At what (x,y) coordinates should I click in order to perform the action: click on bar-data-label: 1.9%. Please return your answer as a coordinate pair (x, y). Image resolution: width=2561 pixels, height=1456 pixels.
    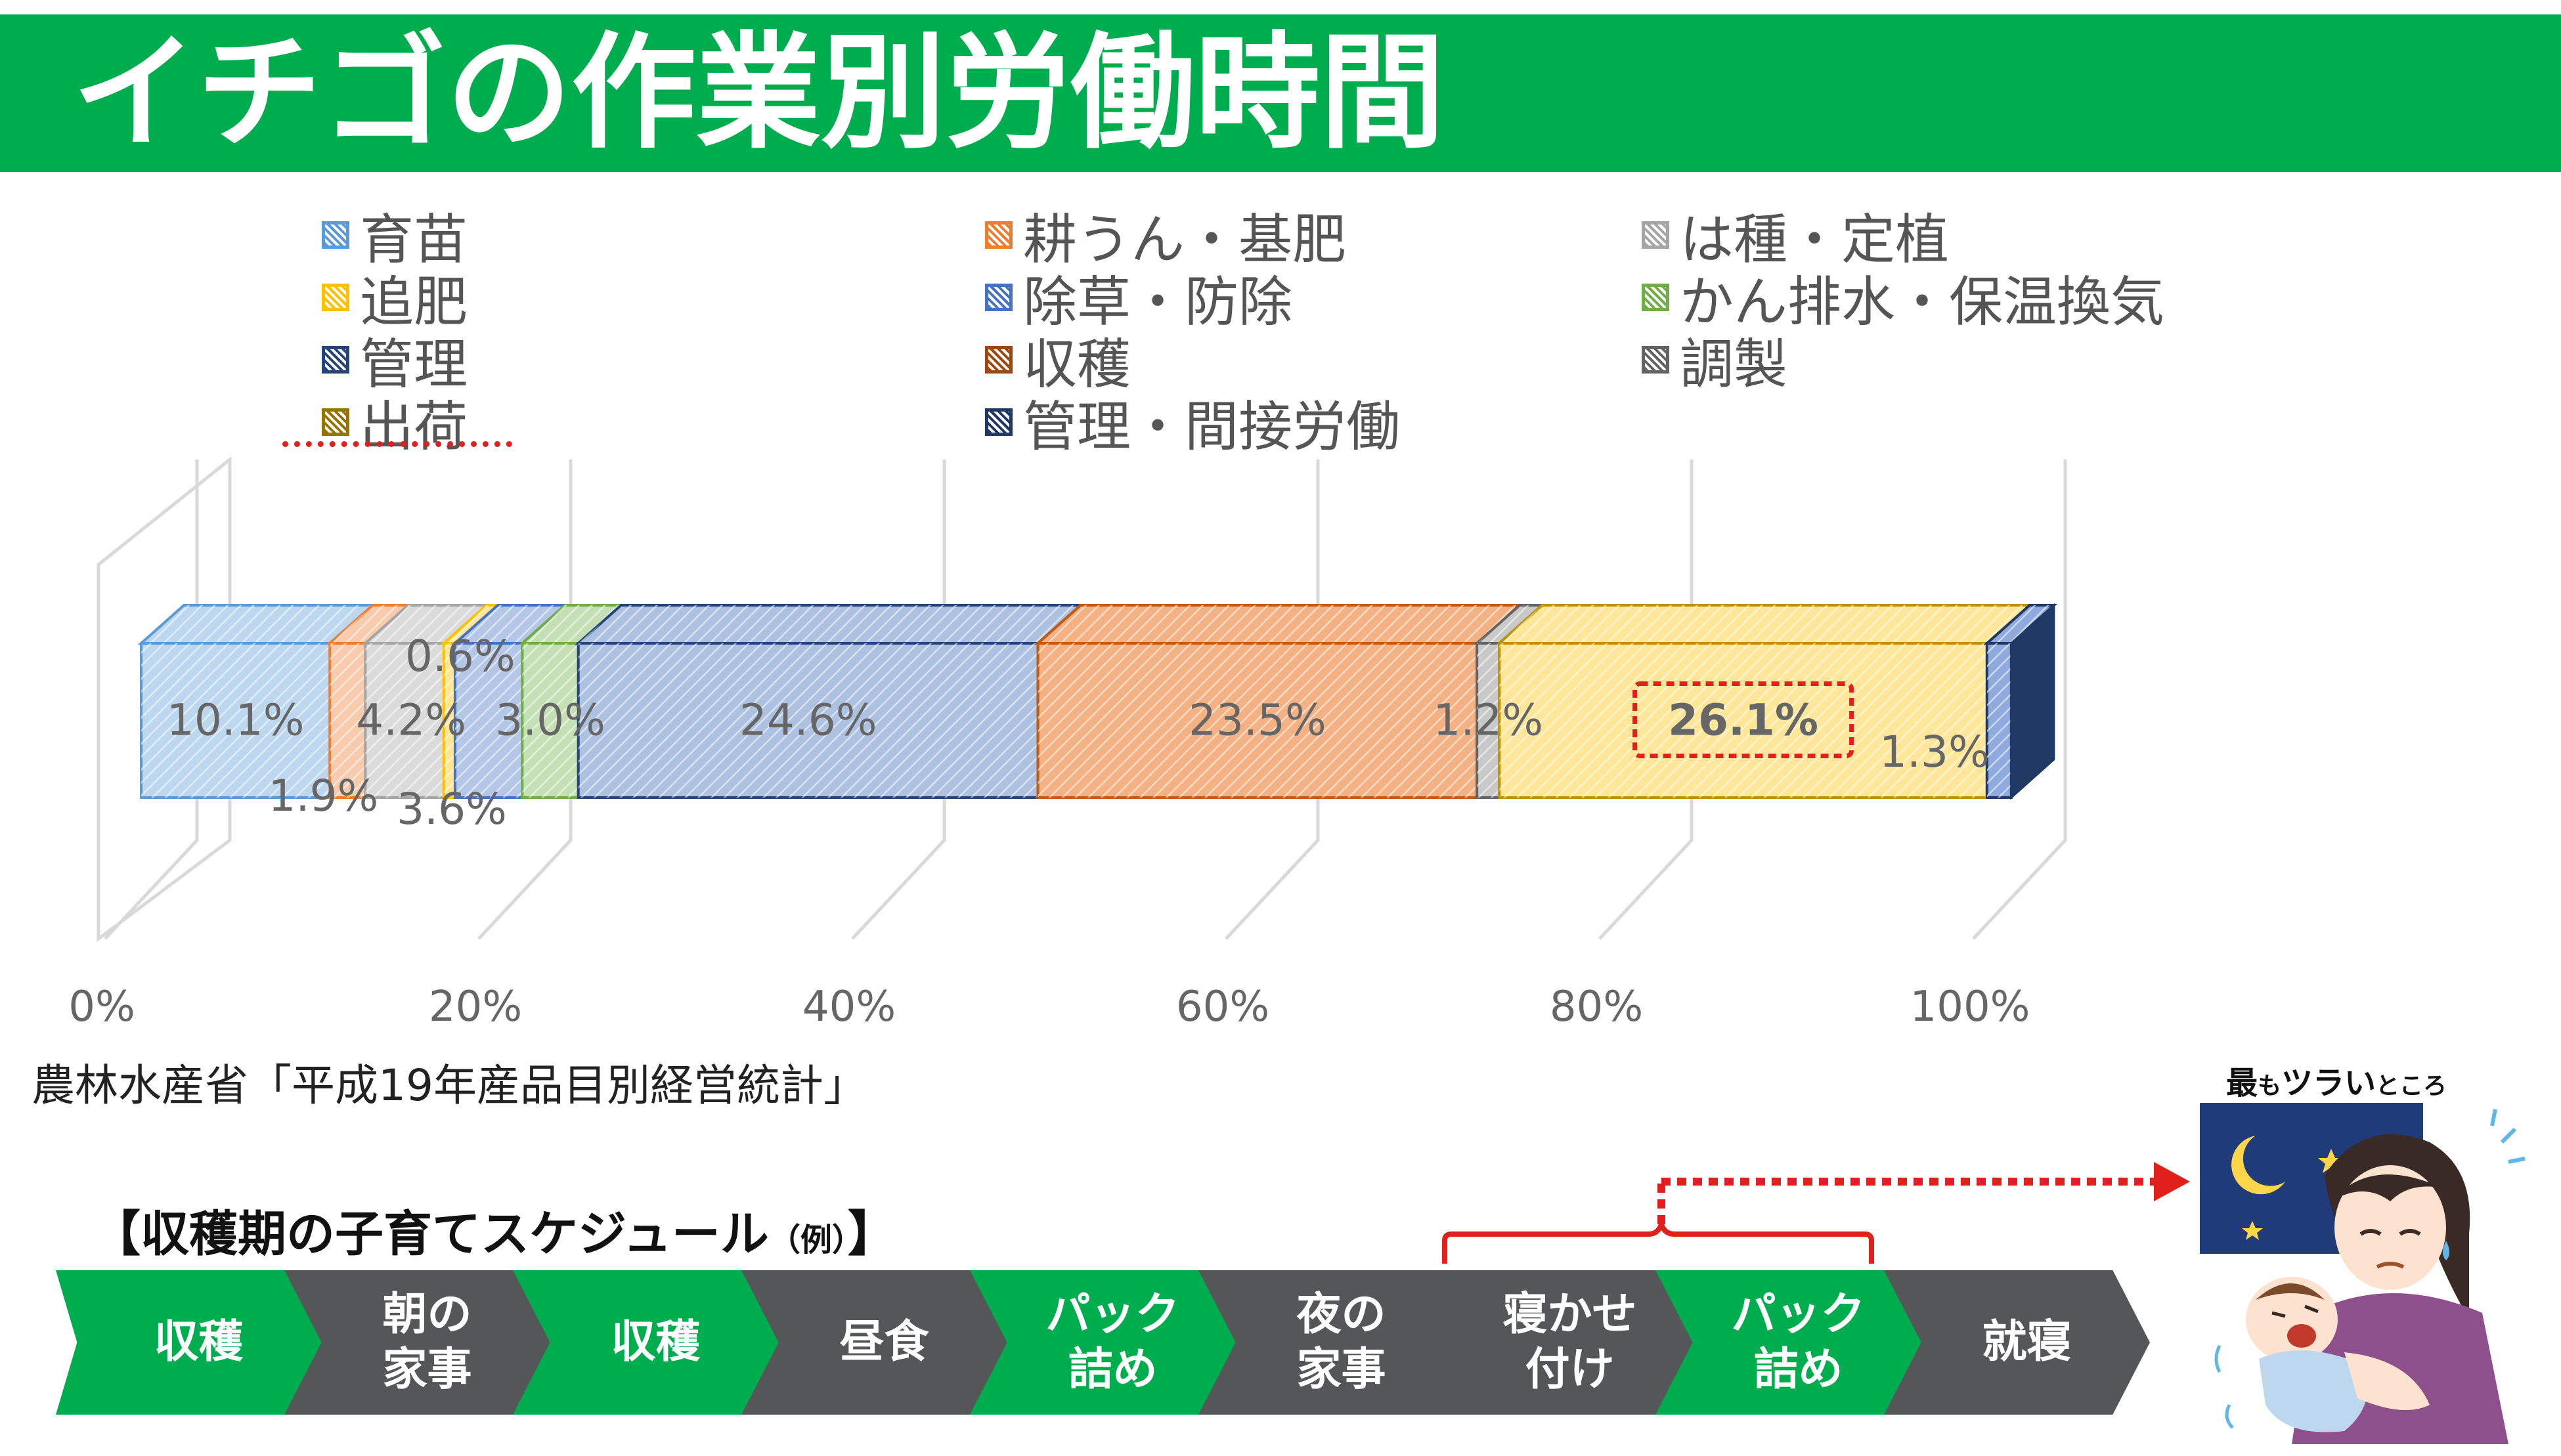
    Looking at the image, I should click on (324, 796).